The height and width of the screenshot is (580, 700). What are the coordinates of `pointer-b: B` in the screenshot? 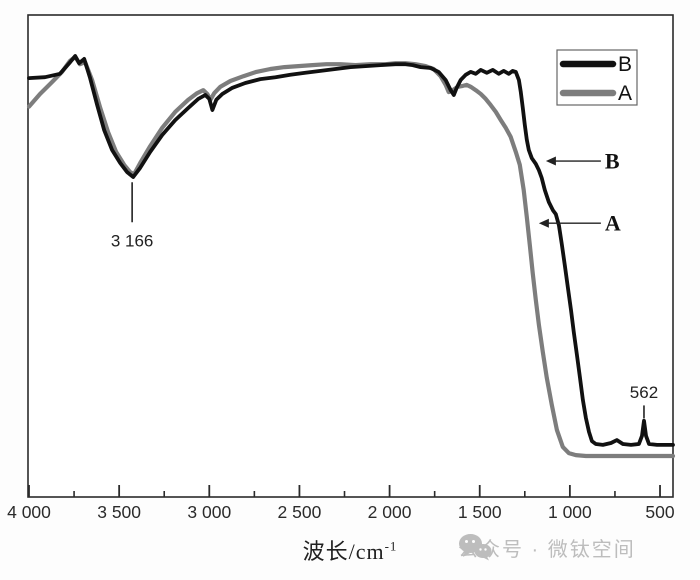 It's located at (582, 161).